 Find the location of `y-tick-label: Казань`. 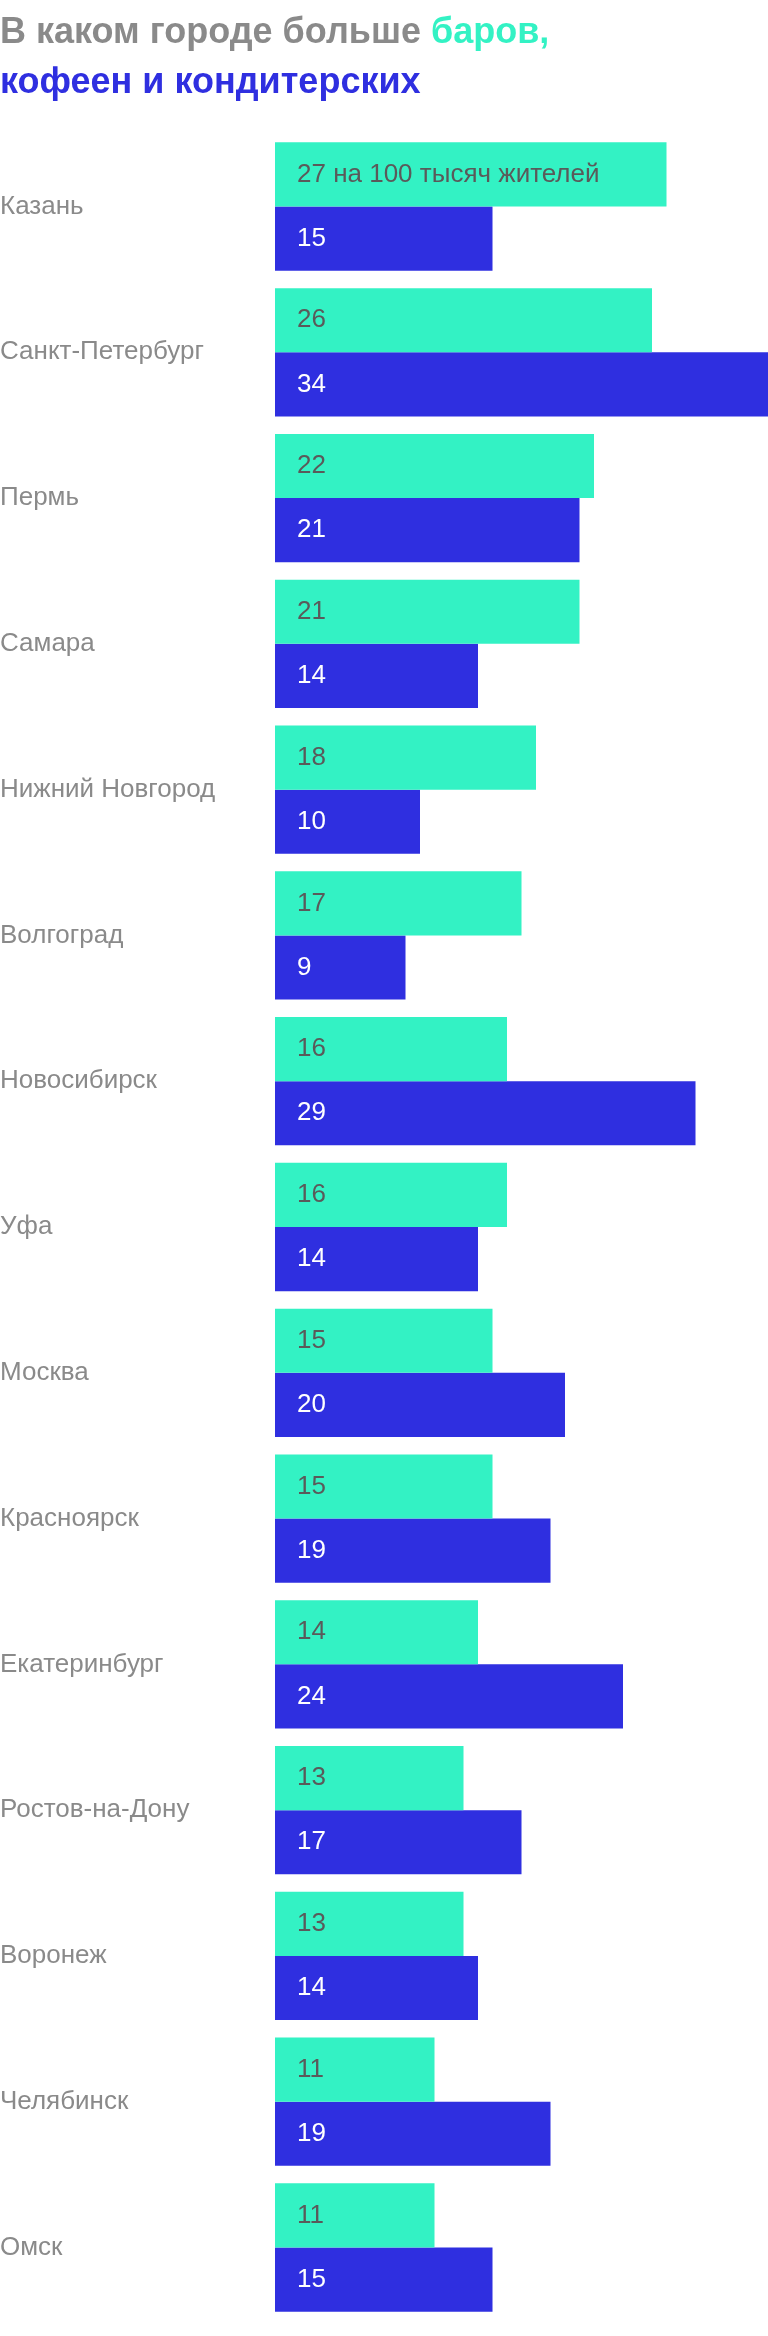

y-tick-label: Казань is located at coordinates (42, 204).